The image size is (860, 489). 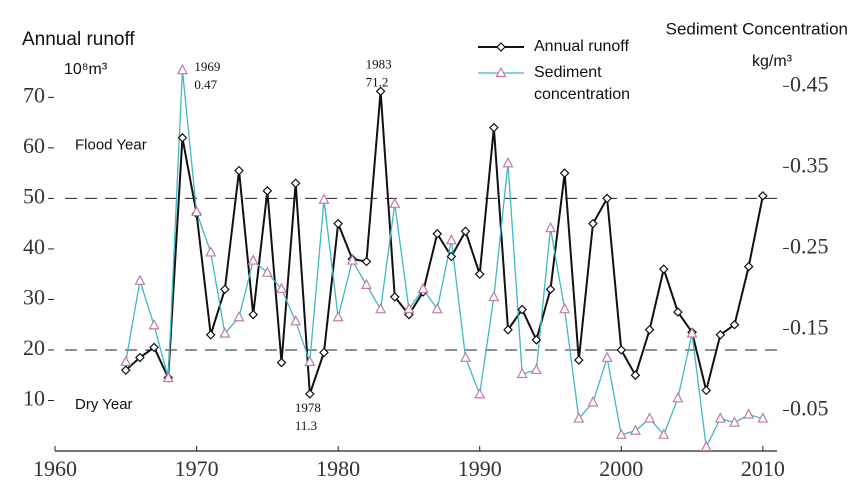 I want to click on y-axis-unit: 10⁸m³, so click(x=86, y=69).